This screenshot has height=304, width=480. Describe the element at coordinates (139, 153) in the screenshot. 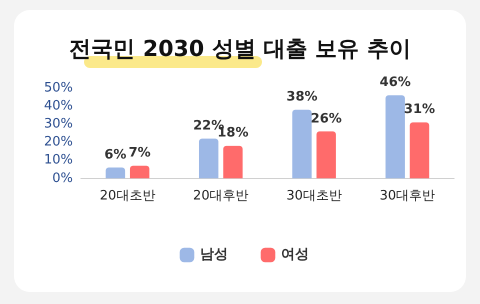

I see `data-label: 7%` at that location.